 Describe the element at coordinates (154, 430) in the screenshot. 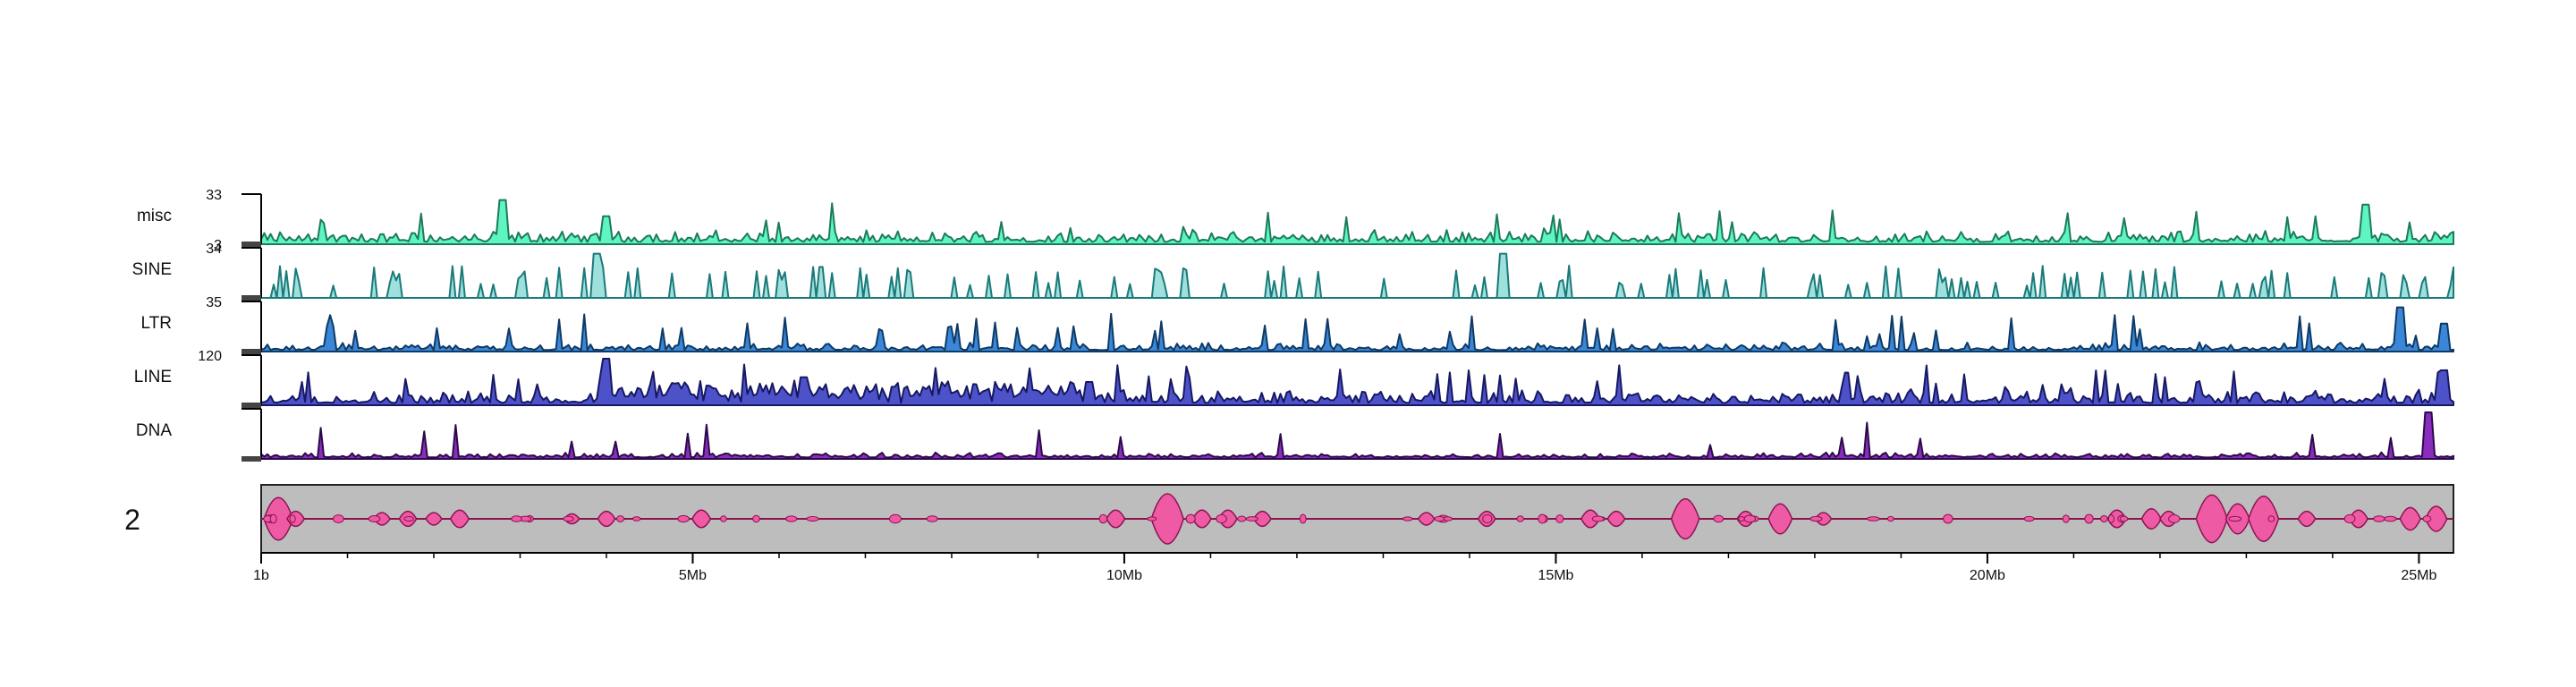

I see `track-label: DNA` at that location.